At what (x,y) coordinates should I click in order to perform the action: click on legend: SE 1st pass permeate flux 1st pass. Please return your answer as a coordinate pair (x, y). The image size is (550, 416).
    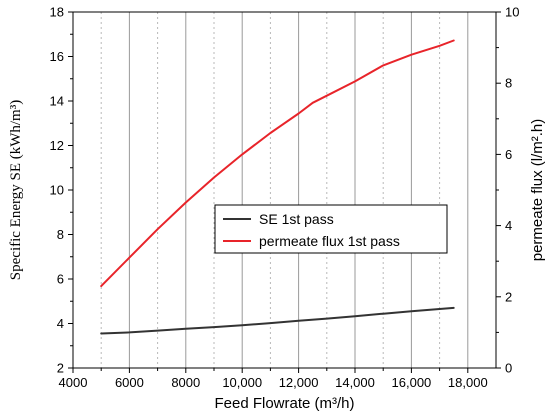
    Looking at the image, I should click on (331, 229).